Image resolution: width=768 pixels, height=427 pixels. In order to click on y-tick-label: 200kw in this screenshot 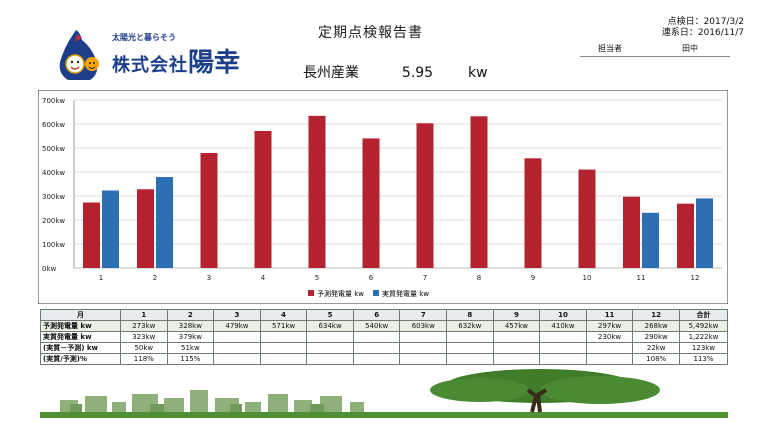, I will do `click(53, 221)`.